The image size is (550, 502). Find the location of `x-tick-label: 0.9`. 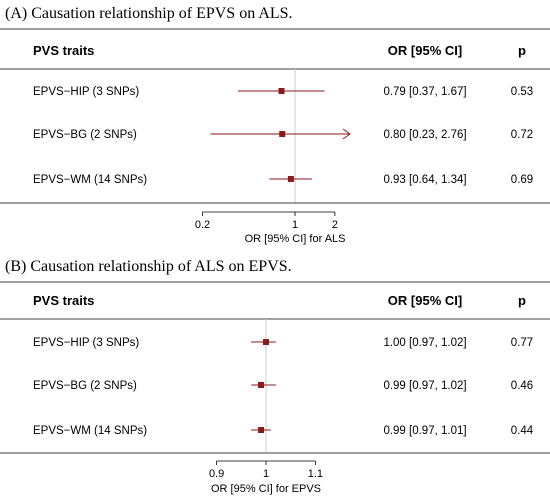

x-tick-label: 0.9 is located at coordinates (216, 474).